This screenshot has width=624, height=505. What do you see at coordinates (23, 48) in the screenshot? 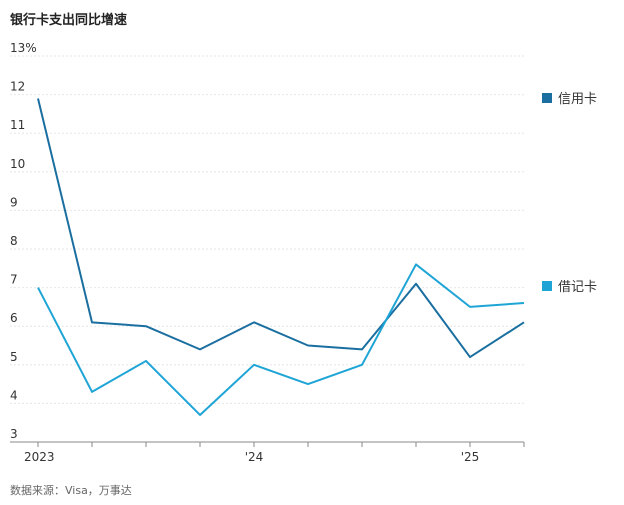
I see `y-tick-label: 13%` at bounding box center [23, 48].